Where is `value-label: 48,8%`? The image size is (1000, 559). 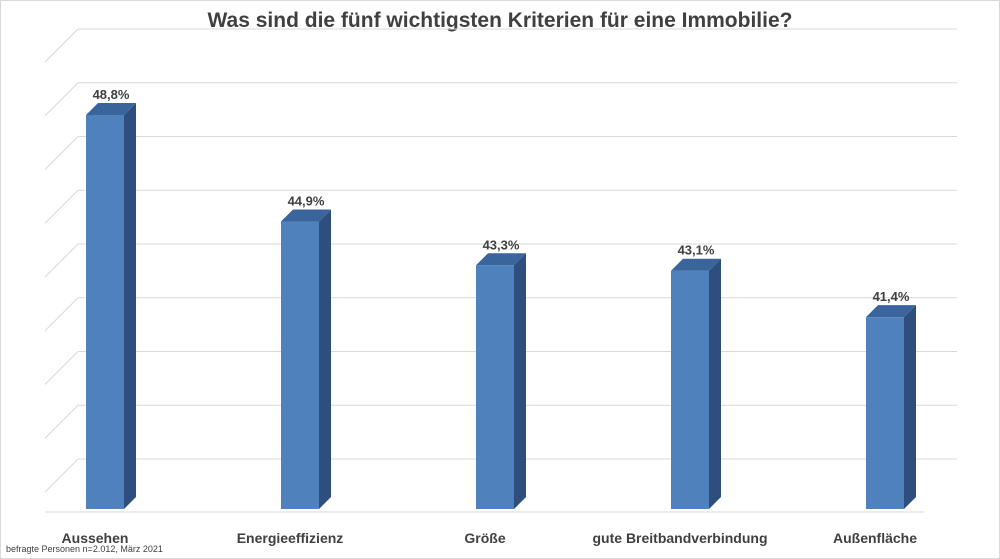
value-label: 48,8% is located at coordinates (111, 94).